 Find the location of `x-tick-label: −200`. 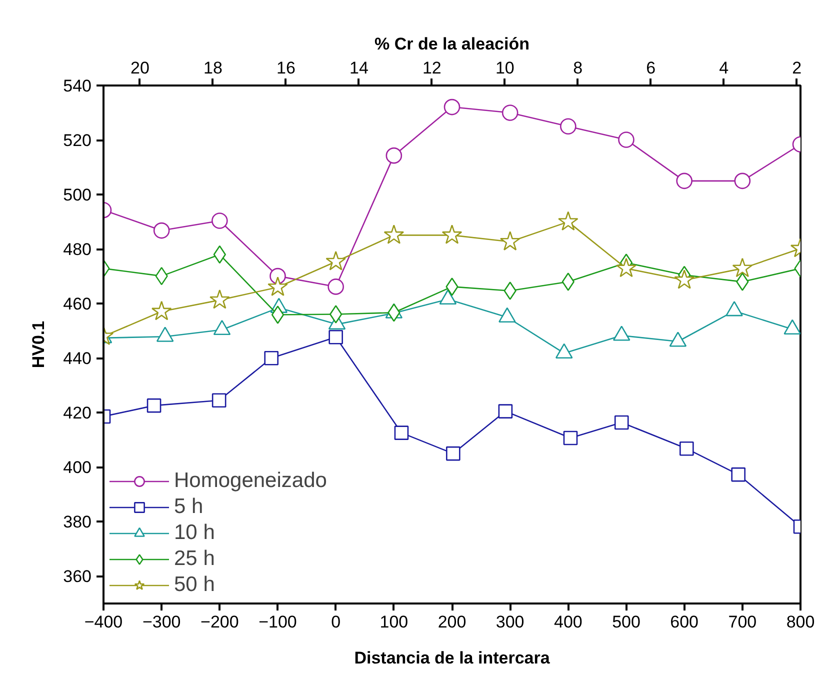

x-tick-label: −200 is located at coordinates (219, 622).